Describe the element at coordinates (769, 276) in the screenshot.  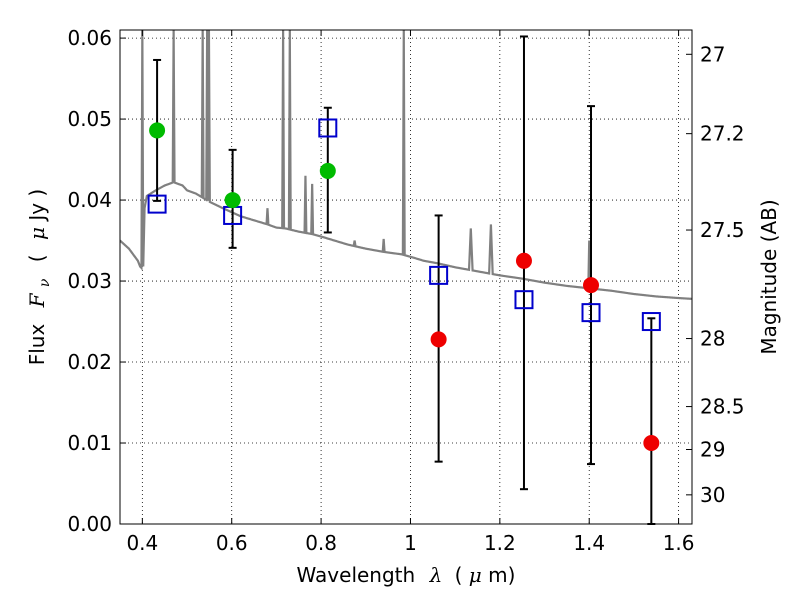
I see `secondary-y-axis-label: Magnitude (AB)` at that location.